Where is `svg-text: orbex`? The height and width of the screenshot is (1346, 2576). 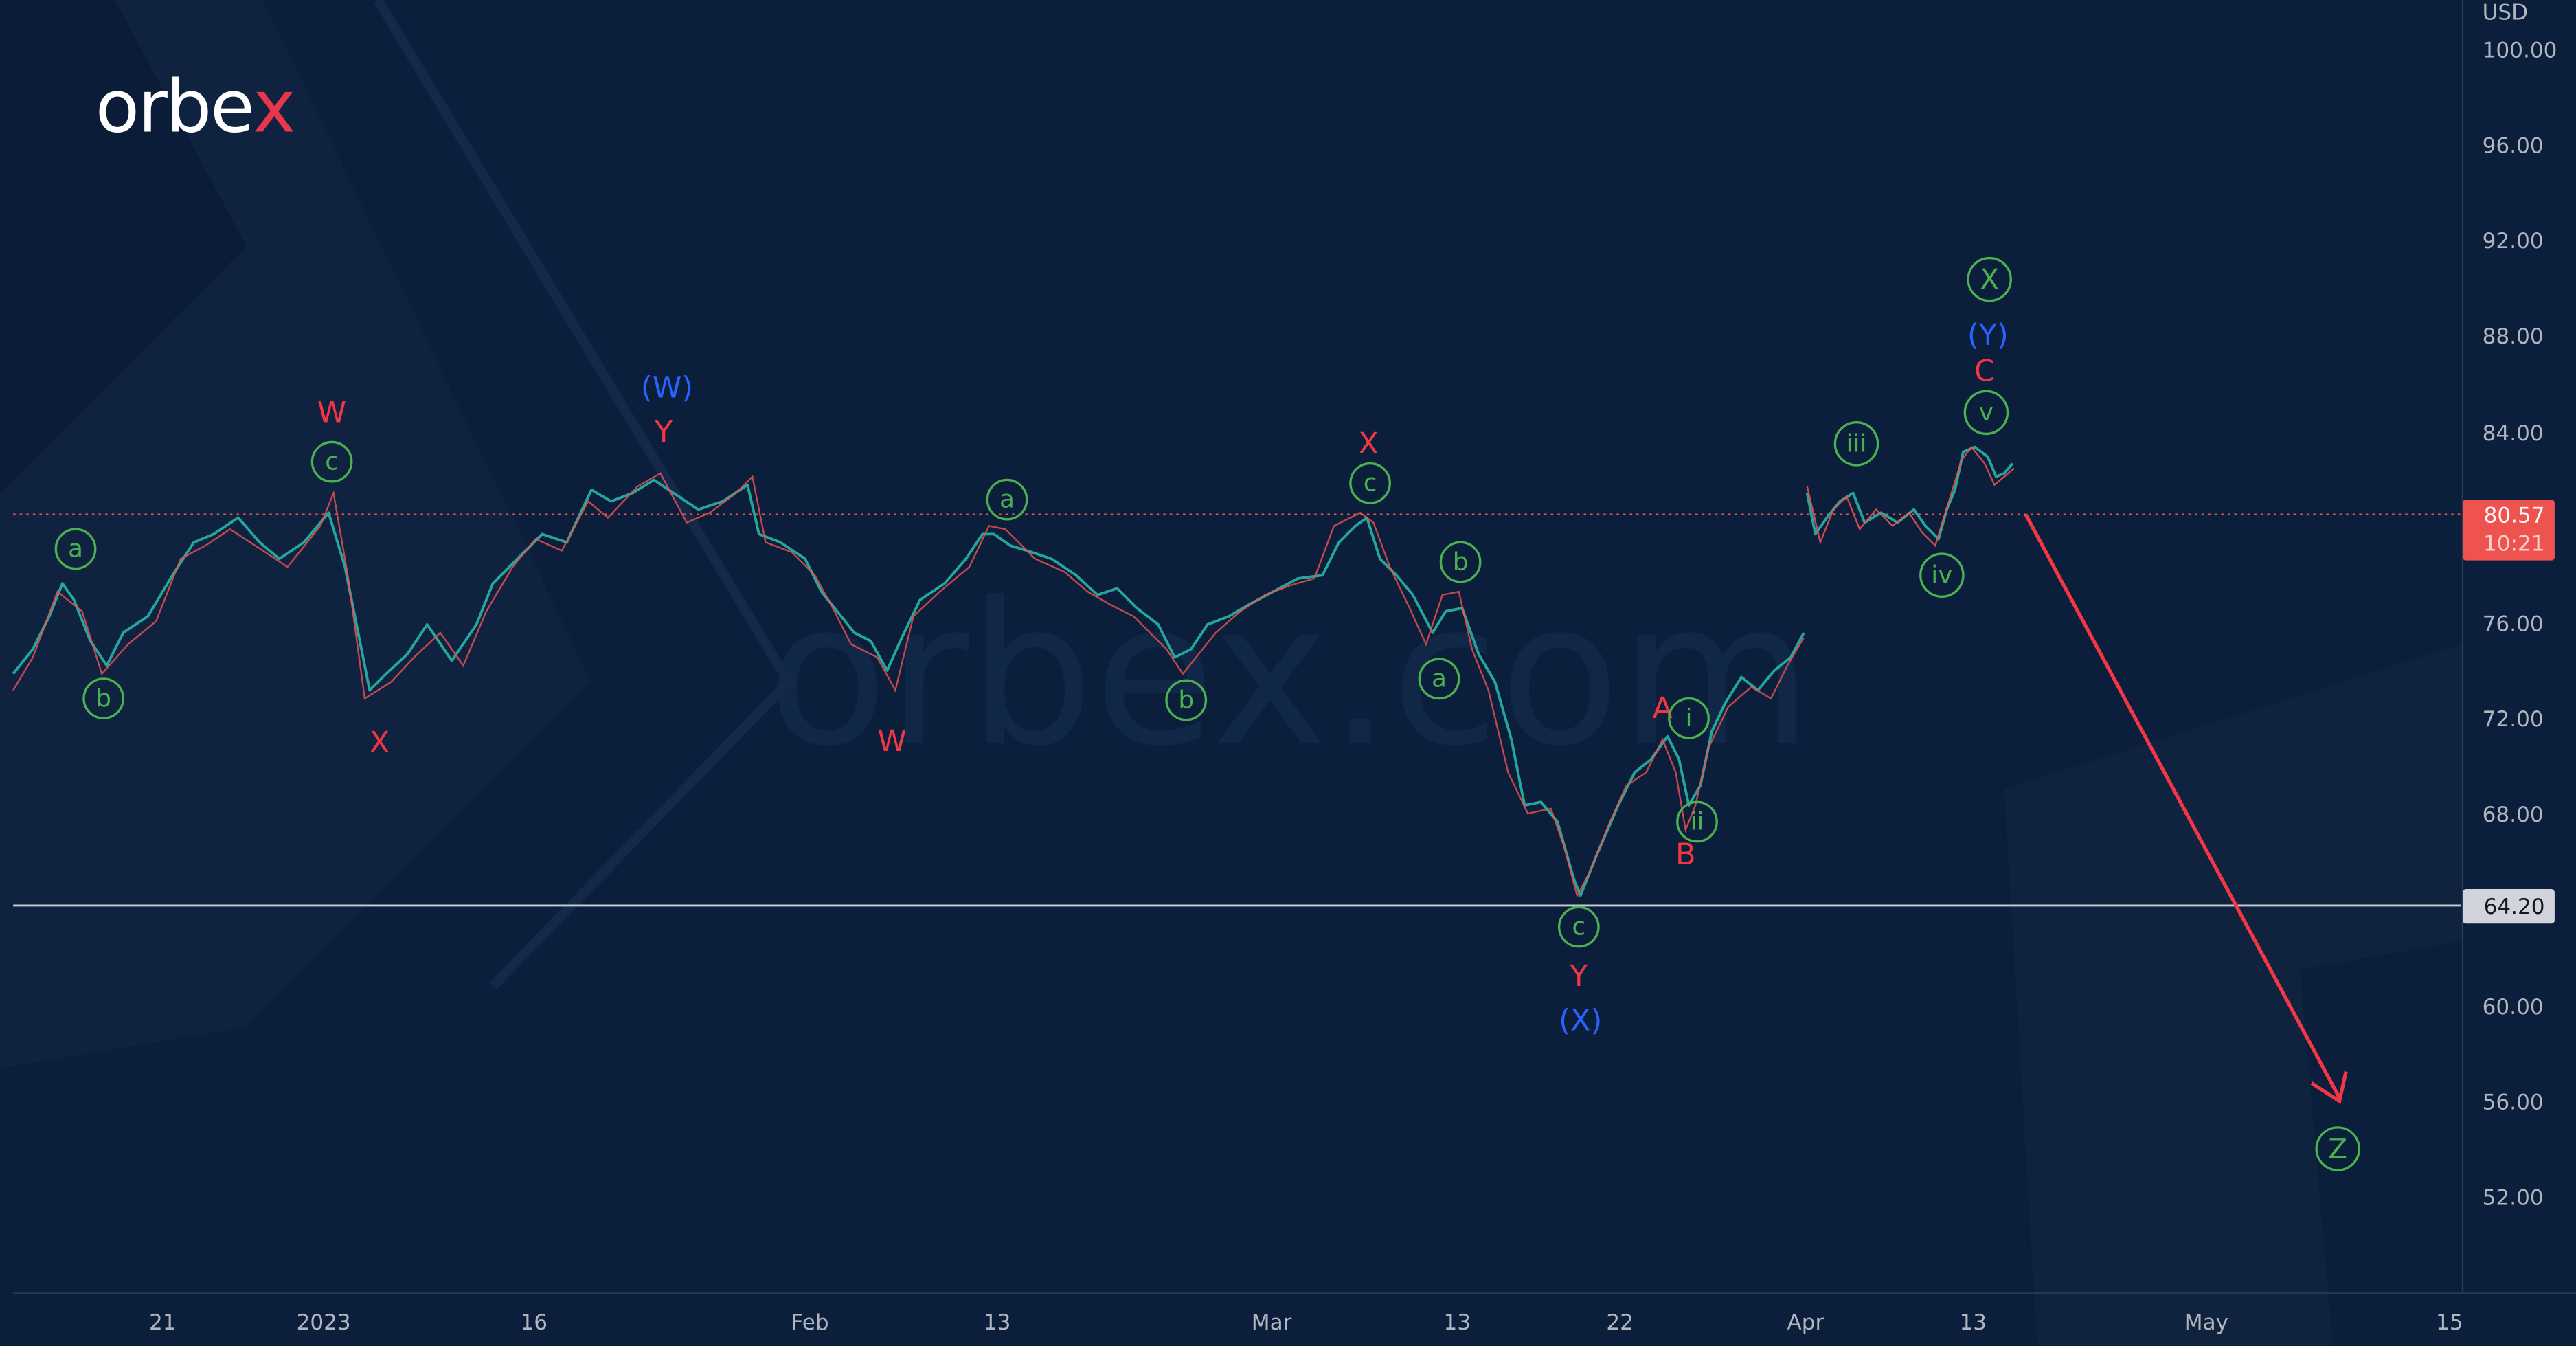 svg-text: orbex is located at coordinates (194, 106).